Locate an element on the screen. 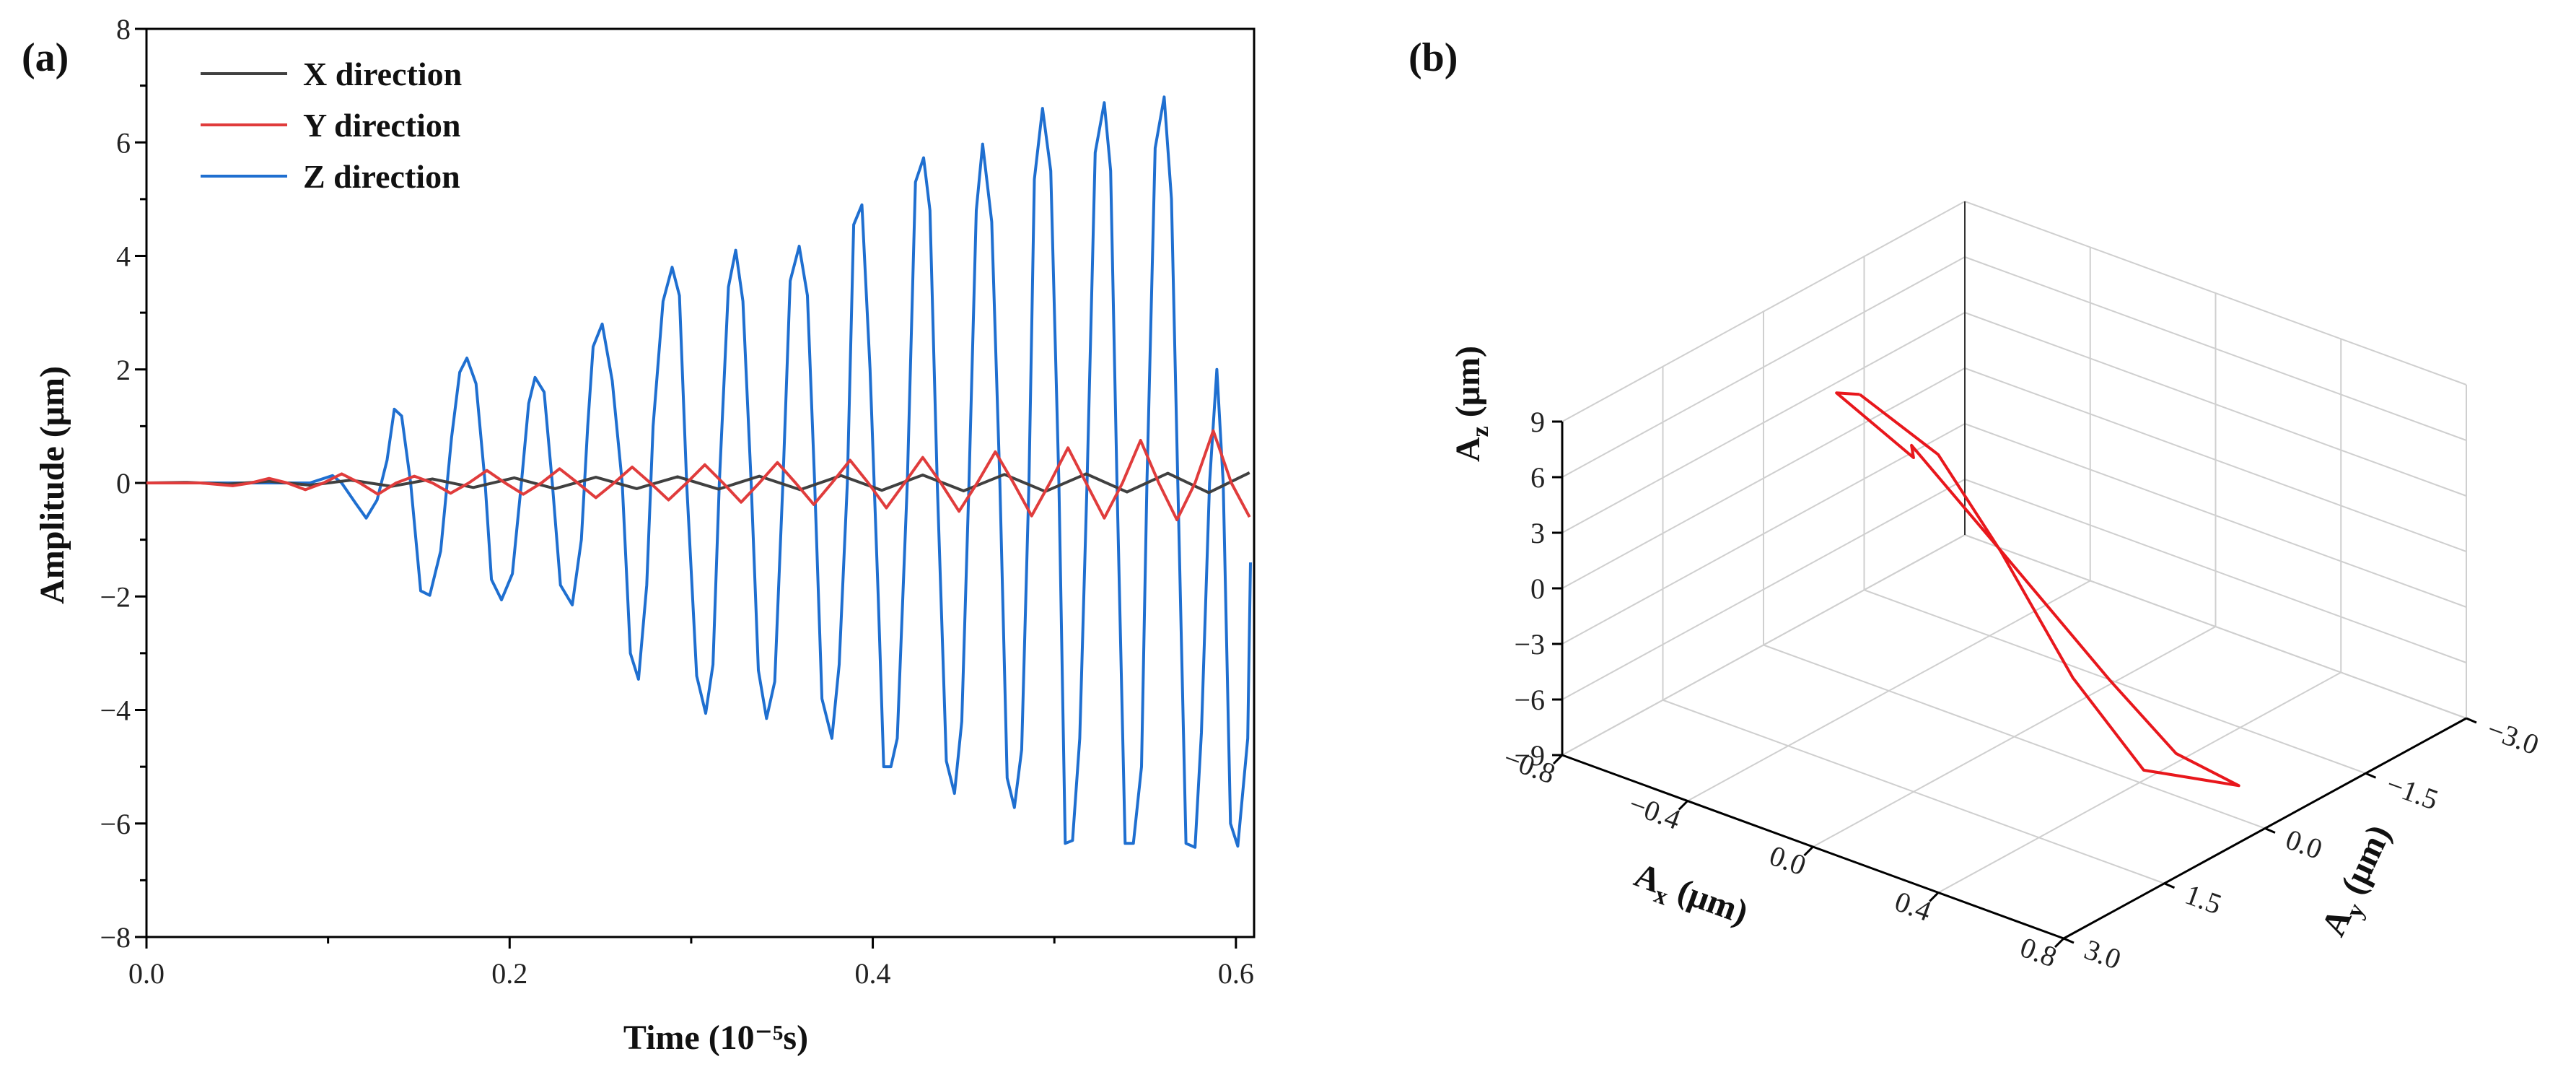 The width and height of the screenshot is (2576, 1072). panel-a-y-tick-label: 6 is located at coordinates (124, 142).